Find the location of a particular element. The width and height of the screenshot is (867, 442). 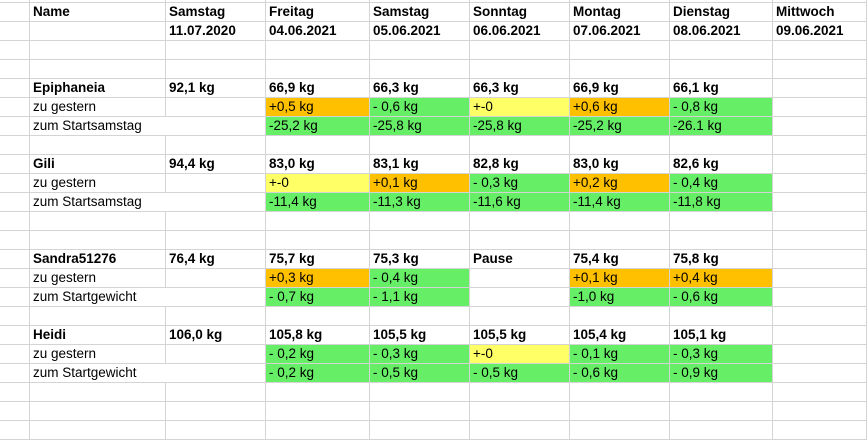

delta-cell: - 0,8 kg is located at coordinates (721, 107).